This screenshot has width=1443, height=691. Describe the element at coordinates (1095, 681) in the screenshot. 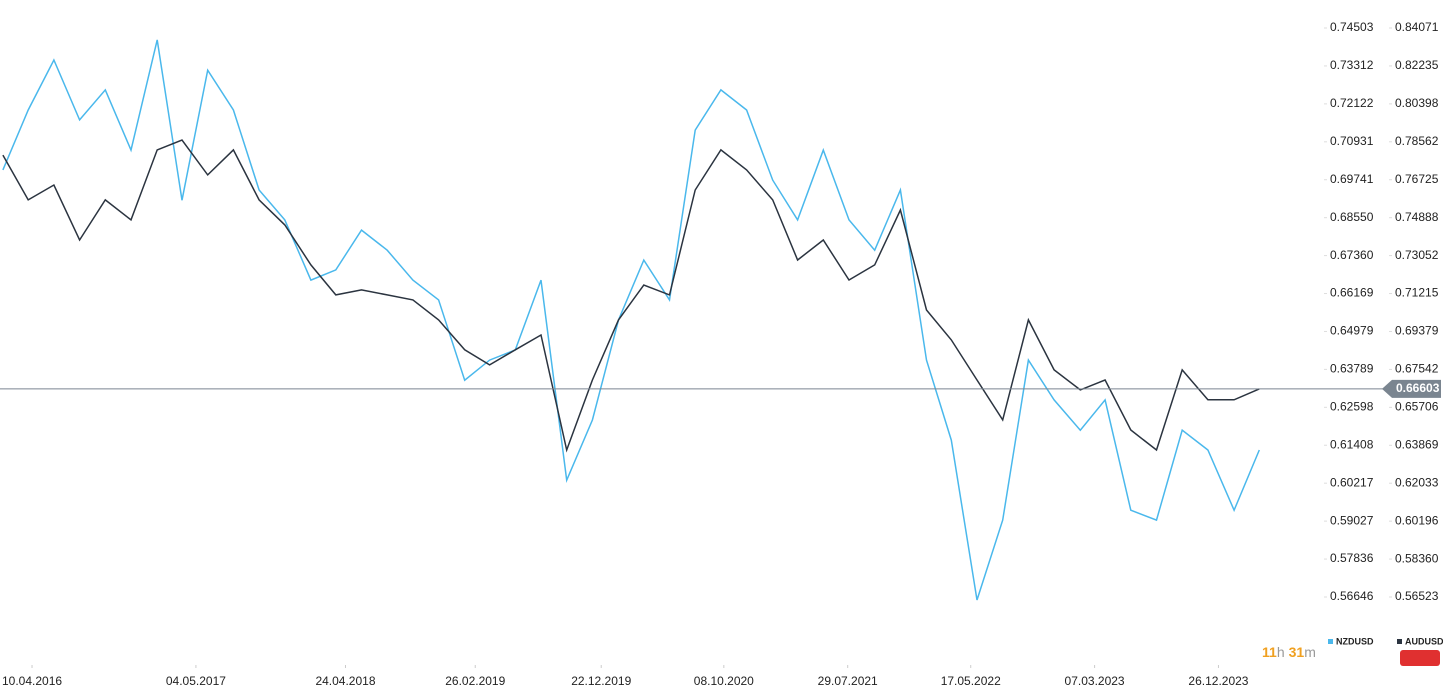

I see `x-tick-label: 07.03.2023` at that location.